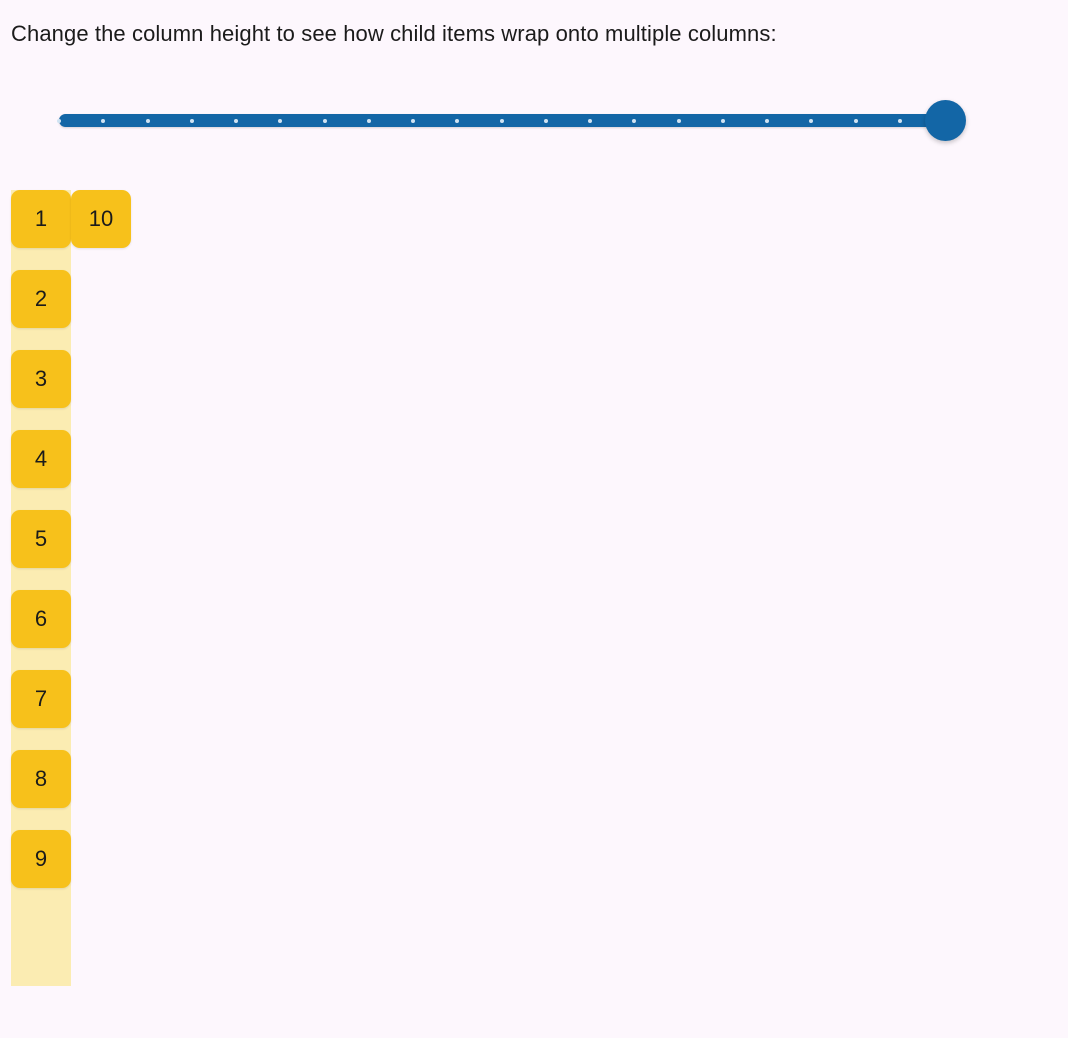  I want to click on slider-row, so click(519, 121).